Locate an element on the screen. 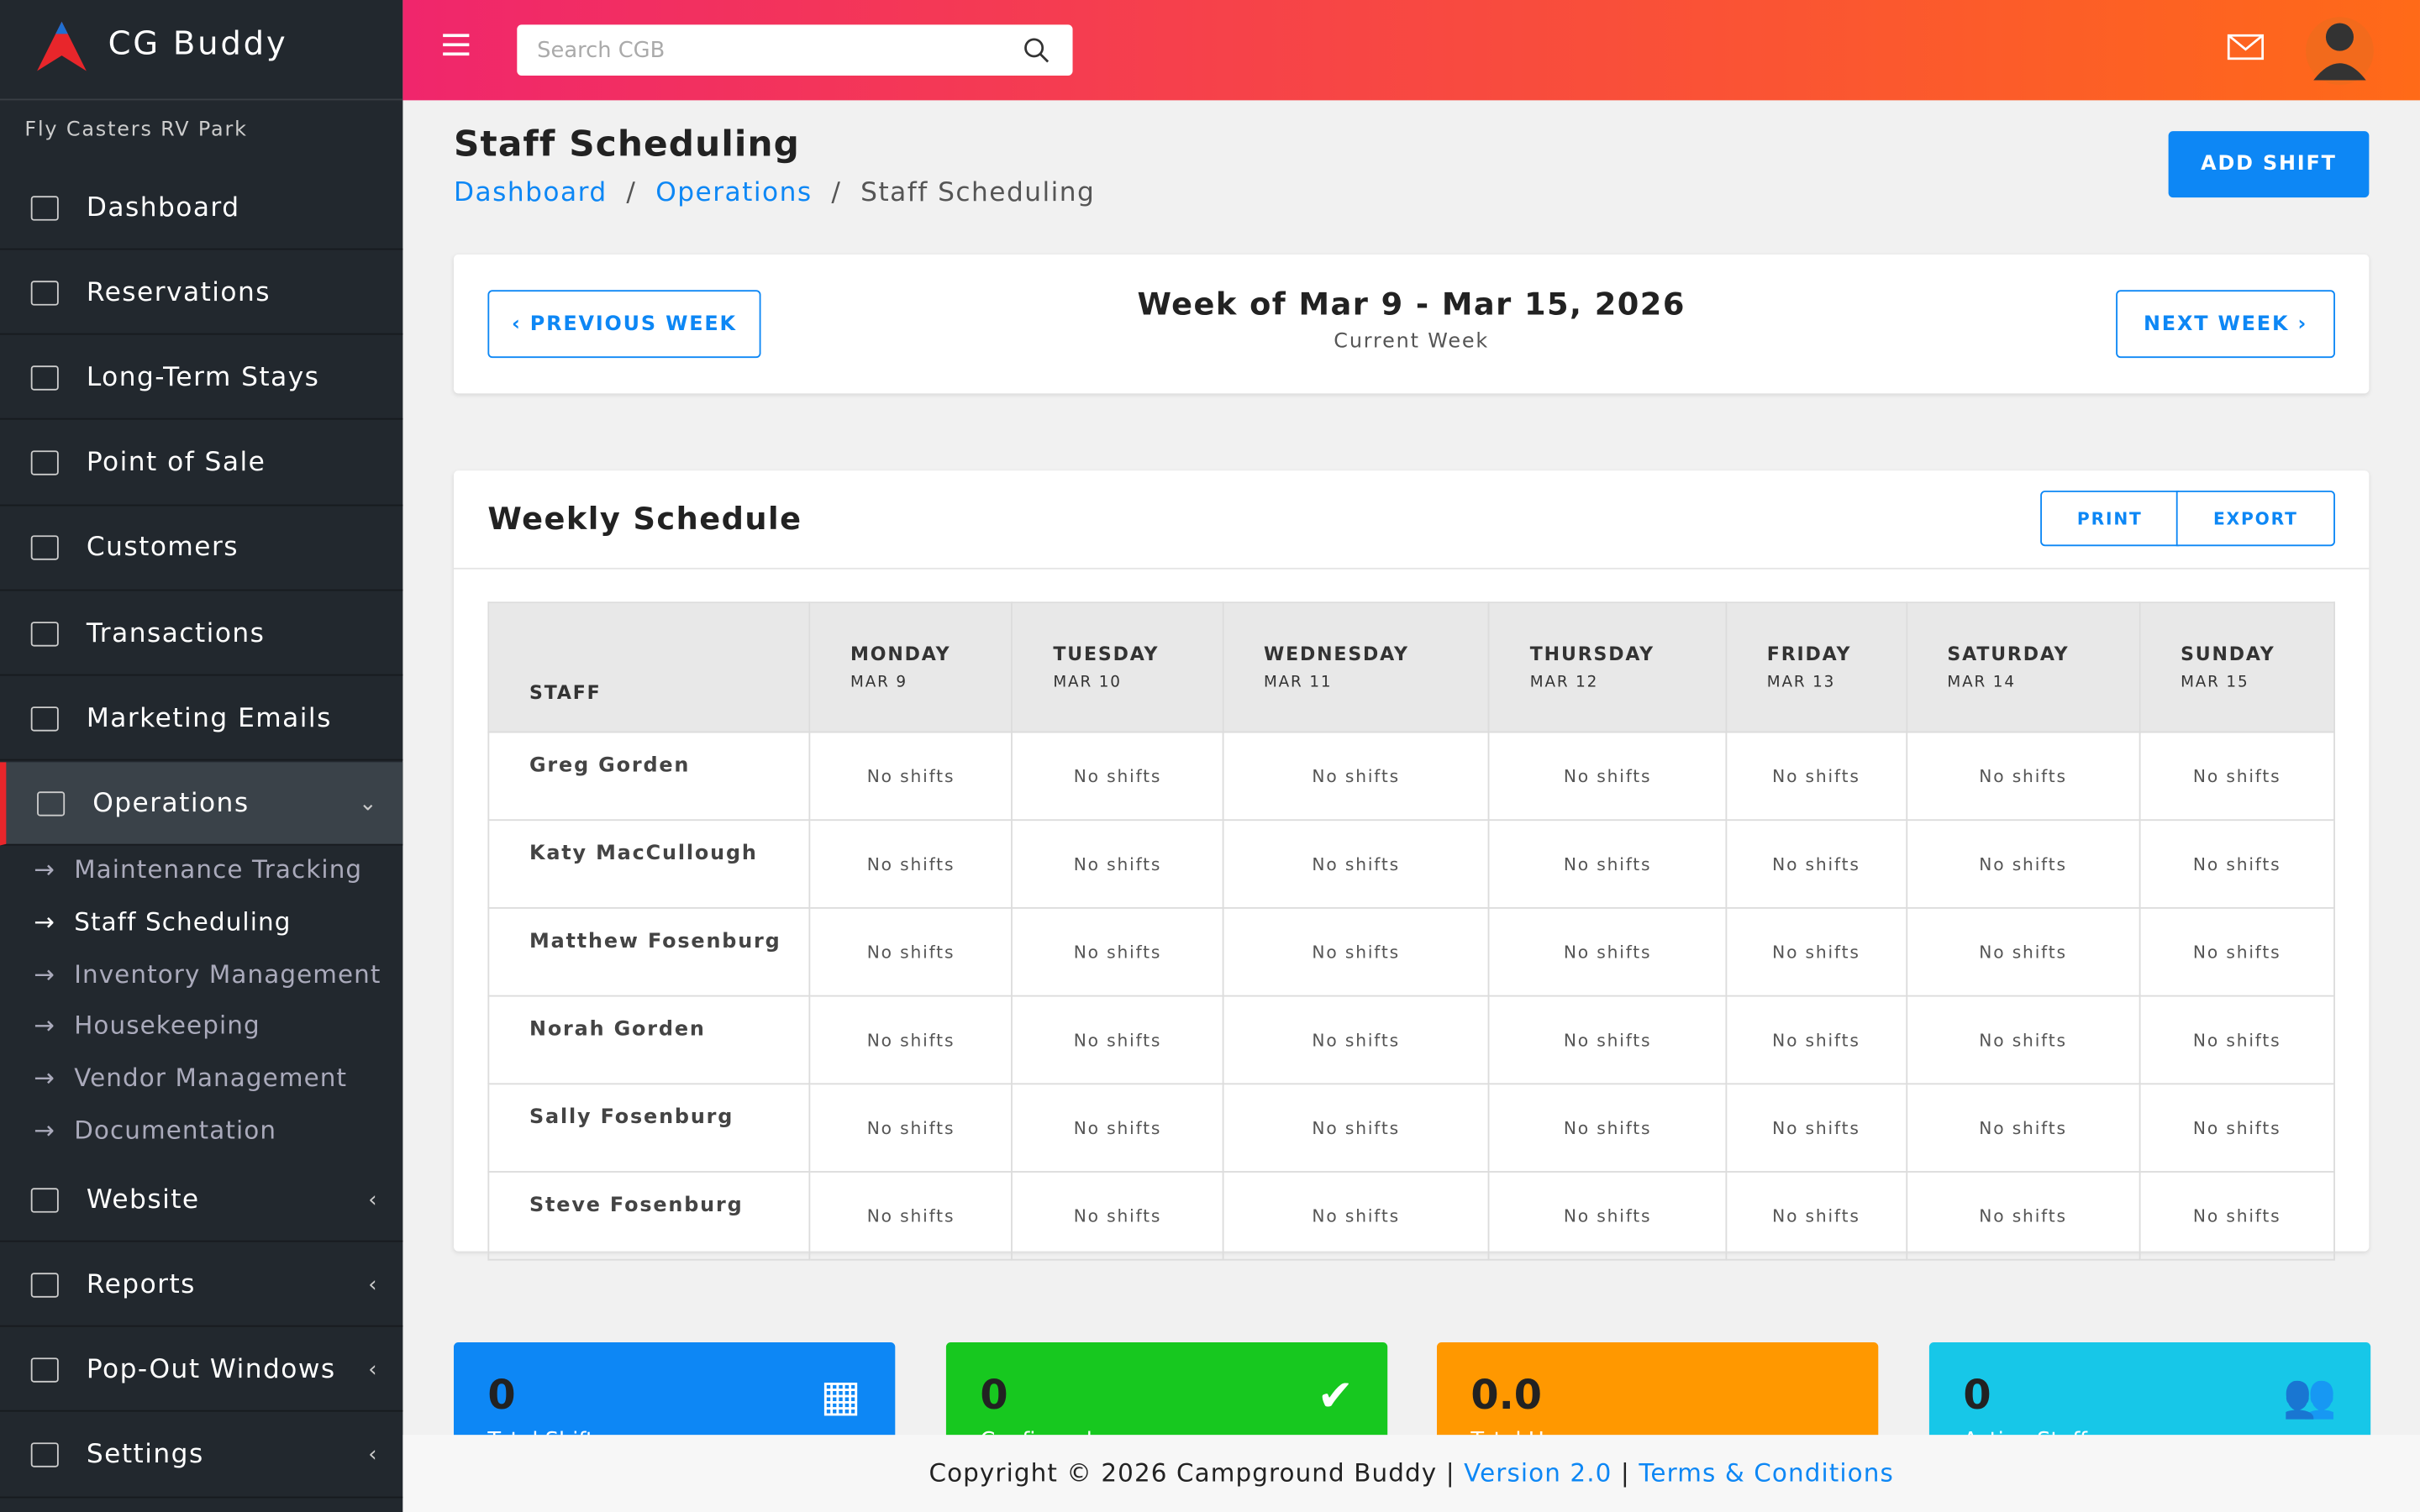 The height and width of the screenshot is (1512, 2420). submenu-label: Documentation is located at coordinates (176, 1130).